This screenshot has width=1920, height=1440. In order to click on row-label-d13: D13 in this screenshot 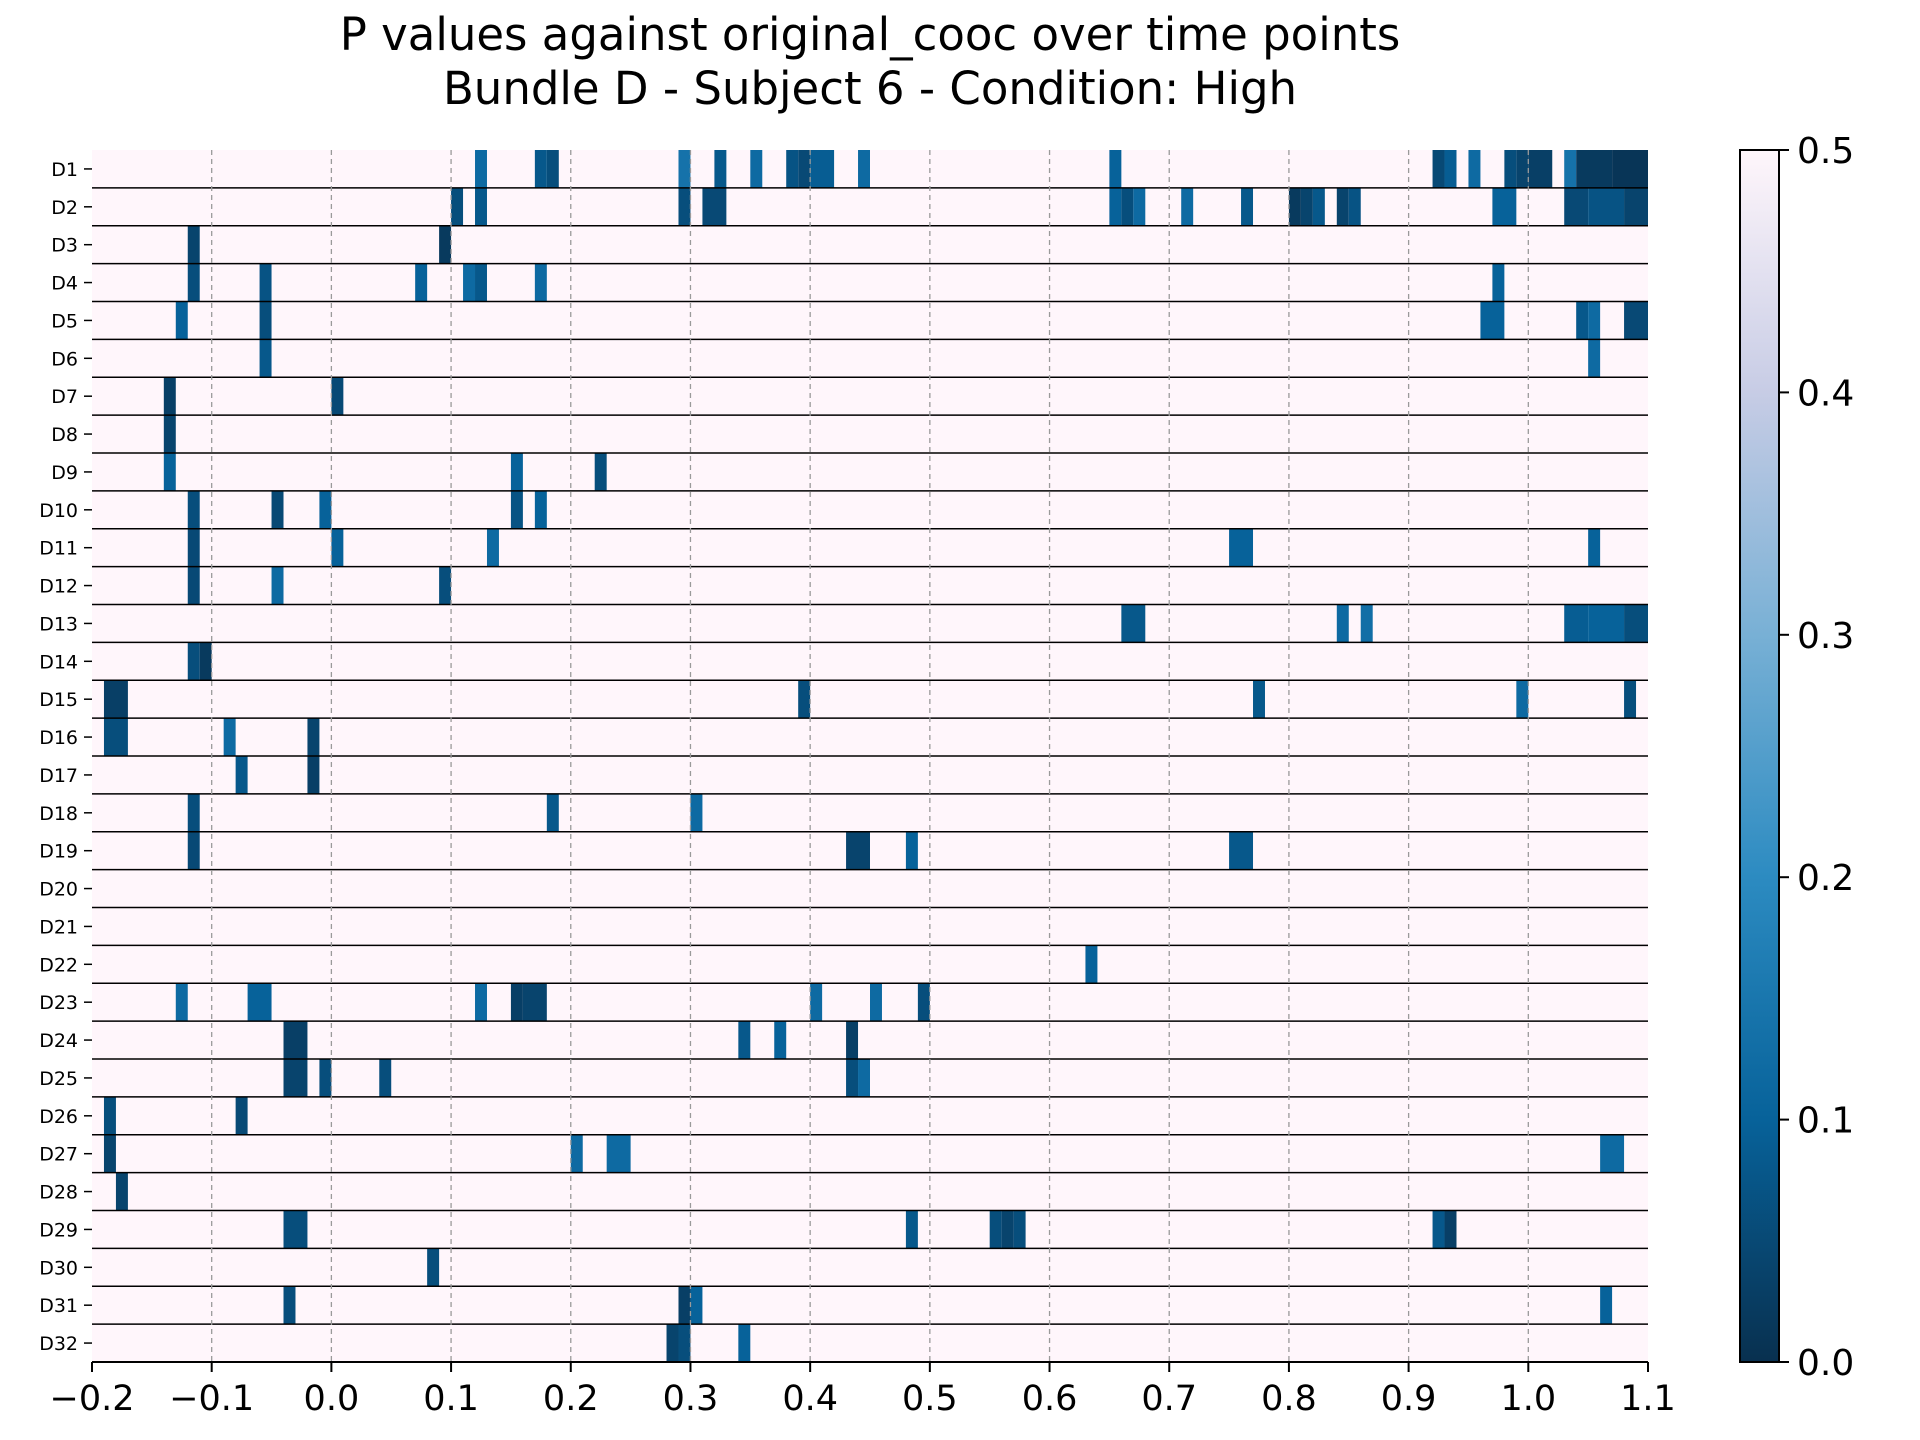, I will do `click(58, 624)`.